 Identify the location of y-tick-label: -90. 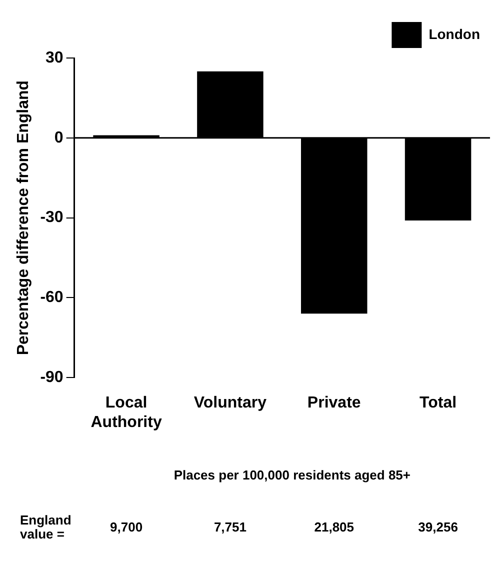
(52, 377).